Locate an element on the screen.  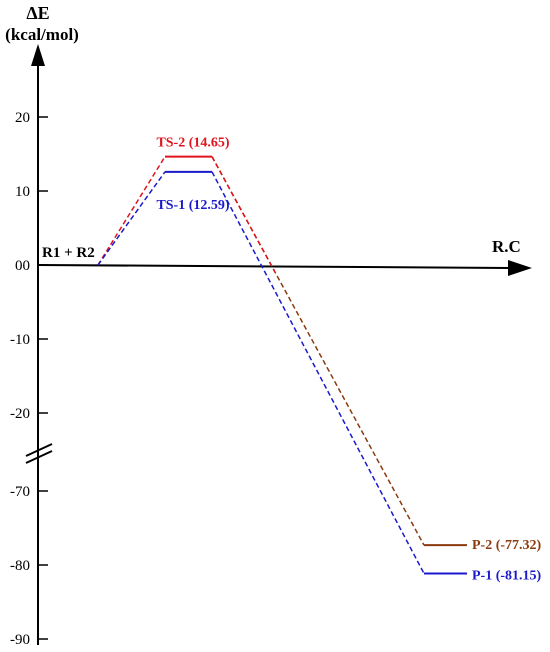
reactant-label: R1 + R2 is located at coordinates (68, 253).